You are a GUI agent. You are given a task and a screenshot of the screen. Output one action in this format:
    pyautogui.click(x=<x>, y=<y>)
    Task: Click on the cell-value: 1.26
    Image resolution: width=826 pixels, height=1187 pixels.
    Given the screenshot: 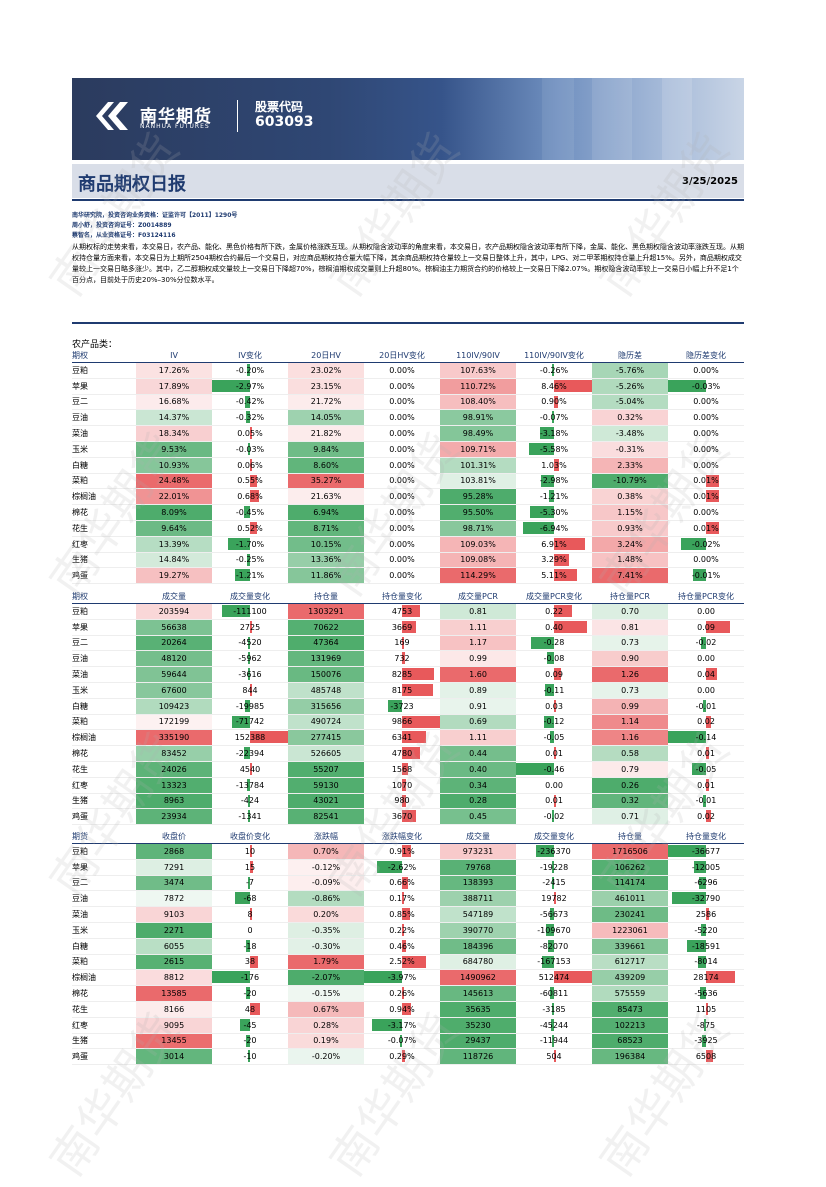 What is the action you would take?
    pyautogui.click(x=630, y=675)
    